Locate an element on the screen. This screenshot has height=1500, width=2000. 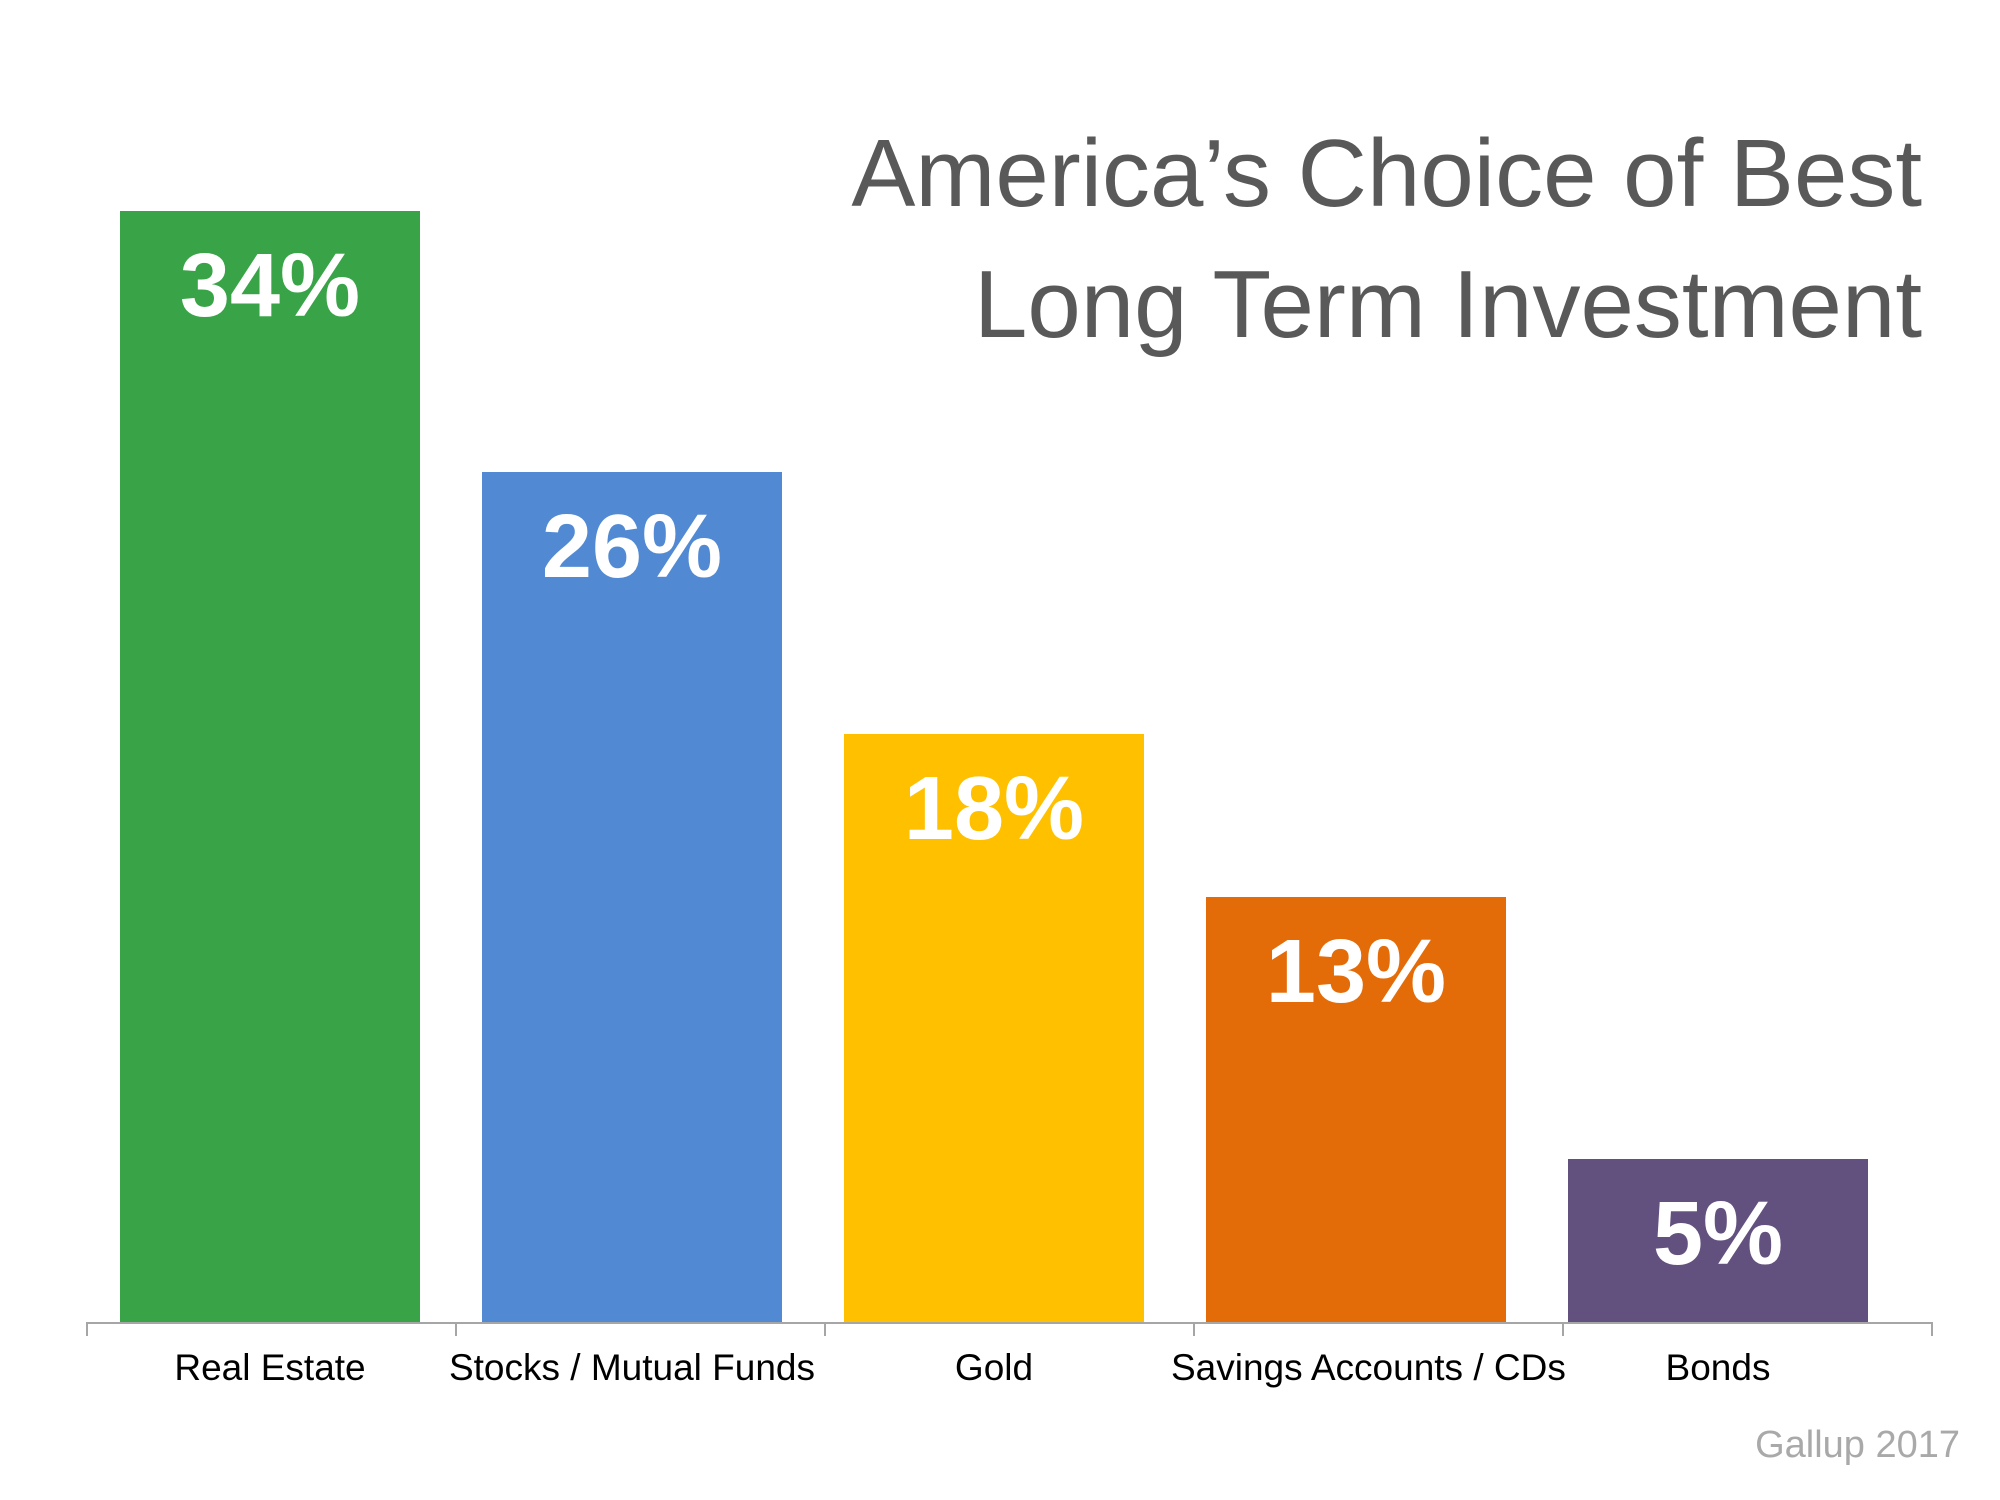
bar-value-label: 13% is located at coordinates (1356, 972).